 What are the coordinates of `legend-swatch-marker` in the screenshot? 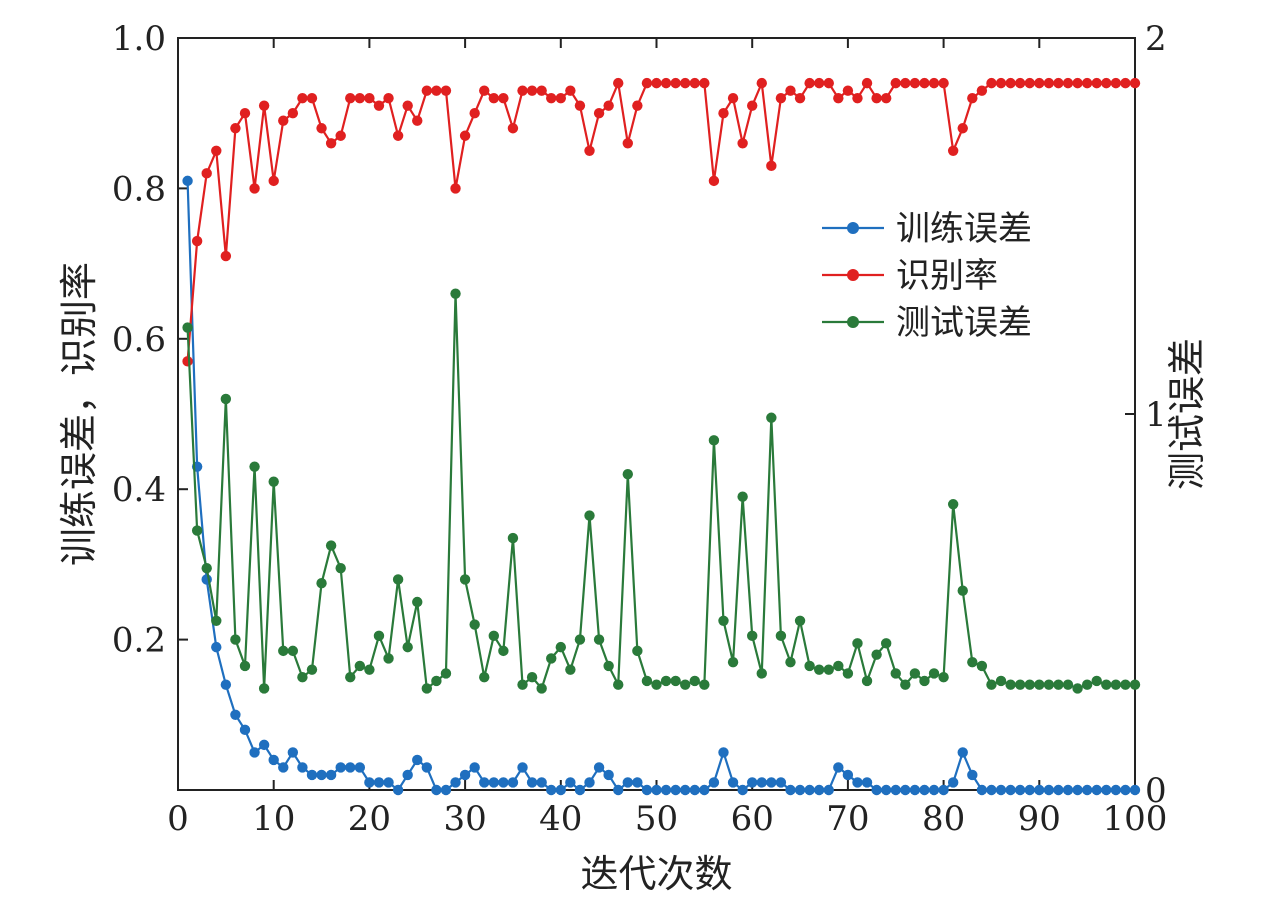 It's located at (853, 228).